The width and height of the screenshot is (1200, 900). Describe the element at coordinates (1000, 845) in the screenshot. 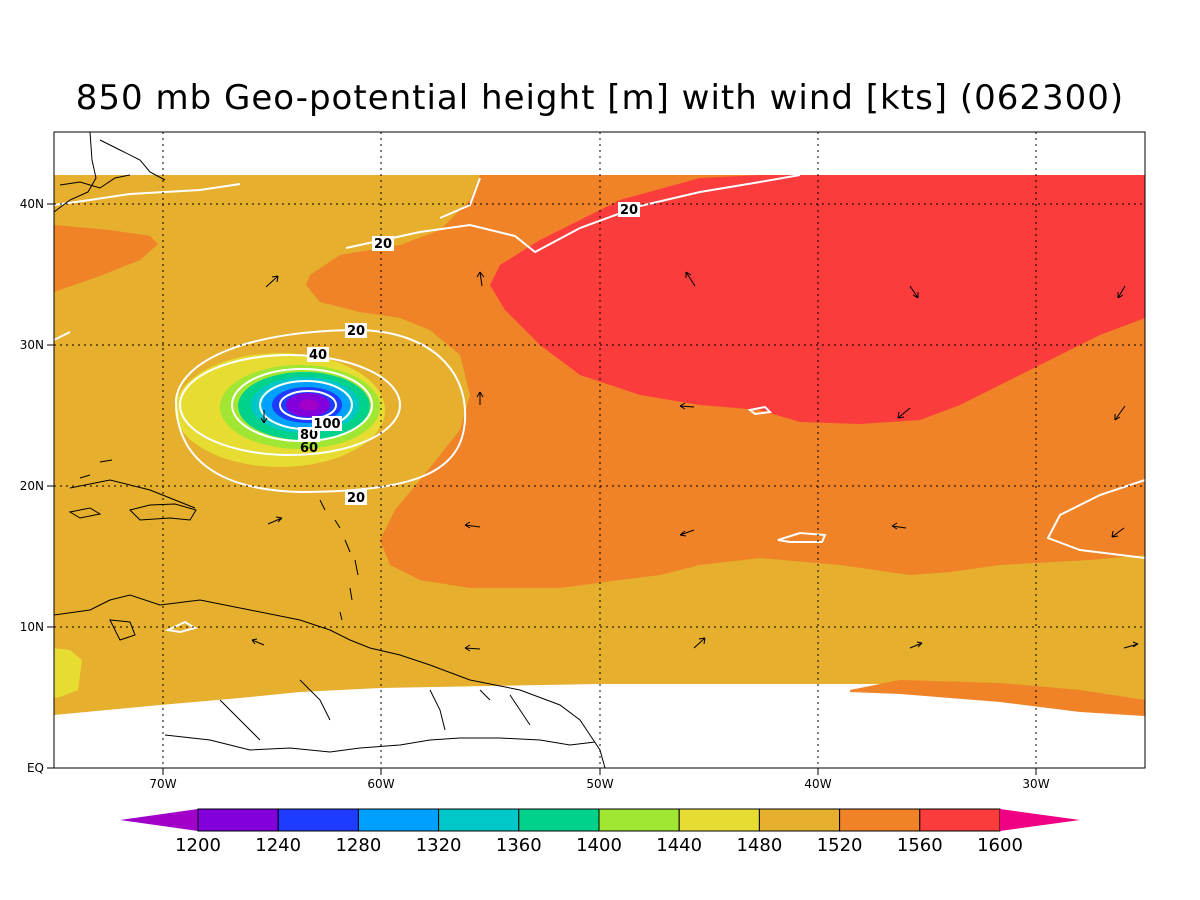

I see `colorbar-level-label: 1600` at that location.